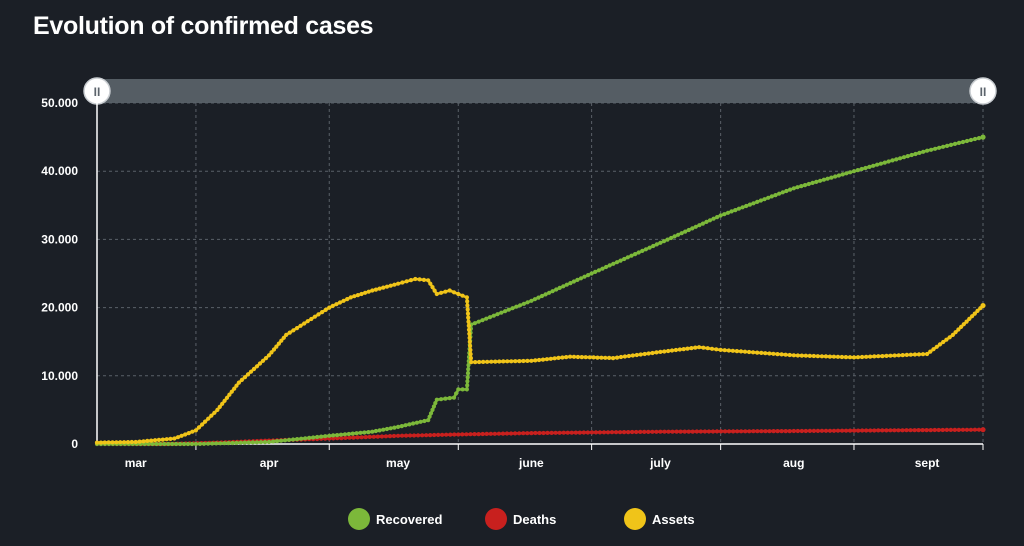 The image size is (1024, 546). I want to click on legend-label-assets: Assets, so click(673, 519).